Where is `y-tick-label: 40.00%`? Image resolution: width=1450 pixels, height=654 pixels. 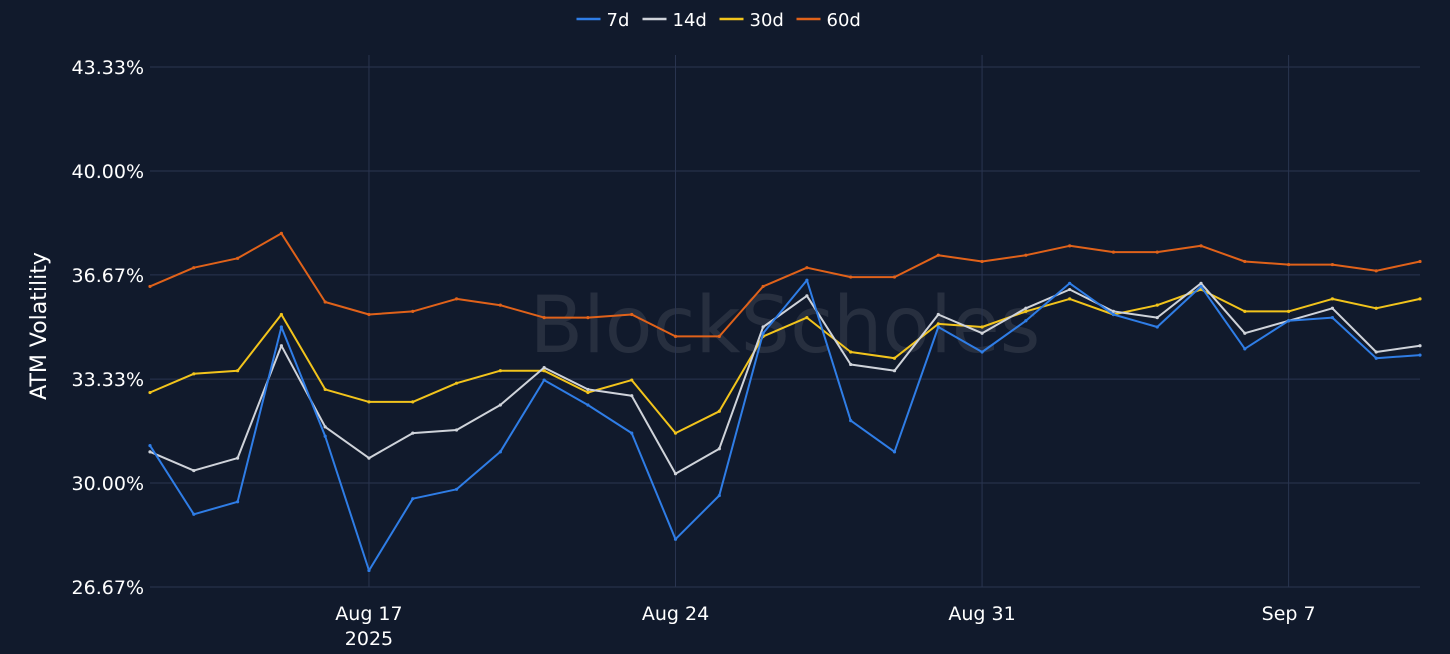 y-tick-label: 40.00% is located at coordinates (108, 172).